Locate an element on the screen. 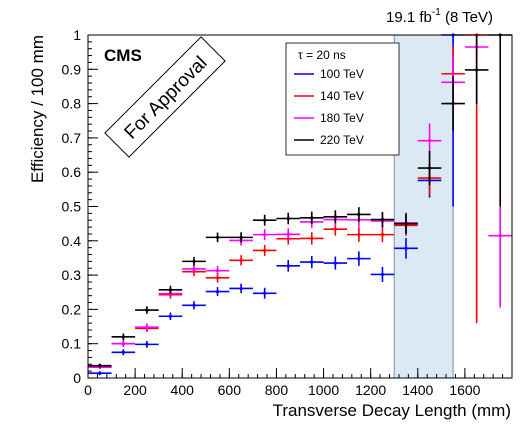 Image resolution: width=523 pixels, height=439 pixels. approval-stamp-box is located at coordinates (165, 97).